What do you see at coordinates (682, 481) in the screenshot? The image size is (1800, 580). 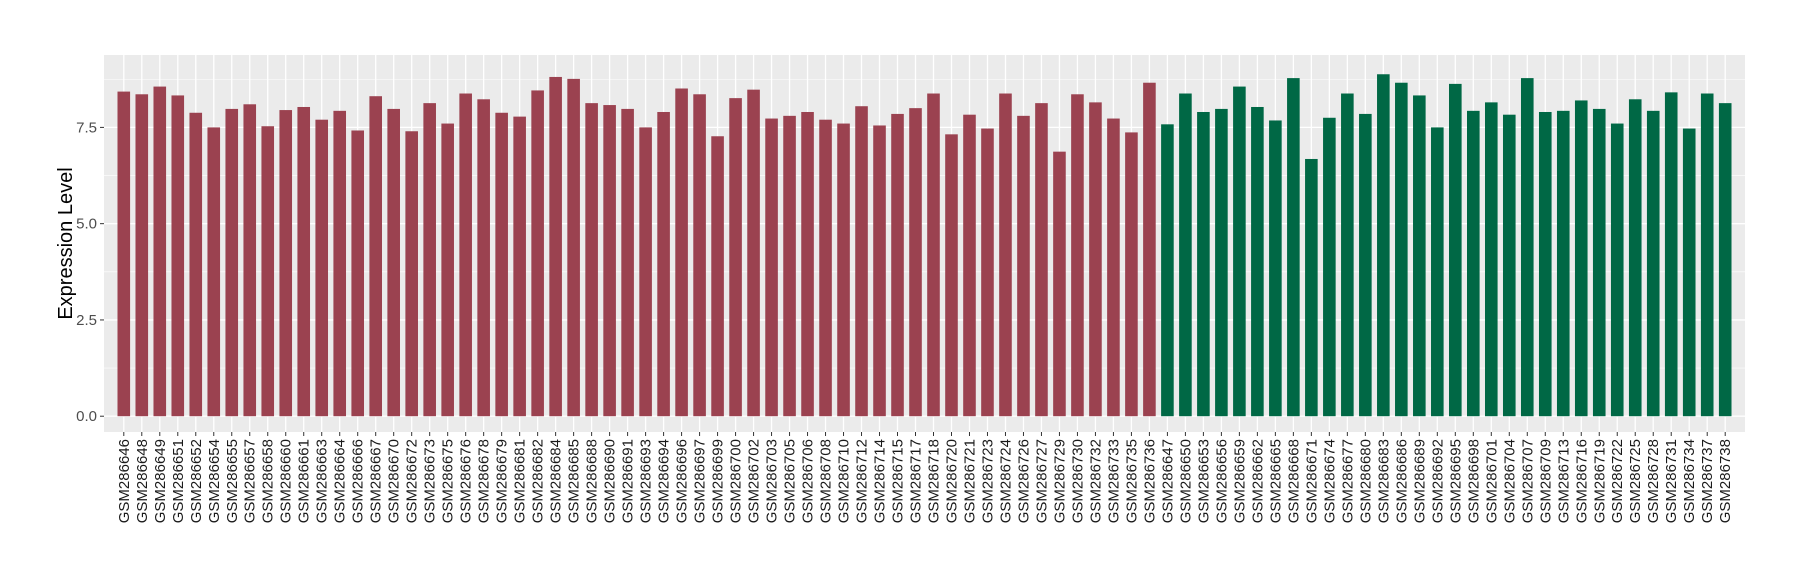 I see `x-tick-label: GSM286696` at bounding box center [682, 481].